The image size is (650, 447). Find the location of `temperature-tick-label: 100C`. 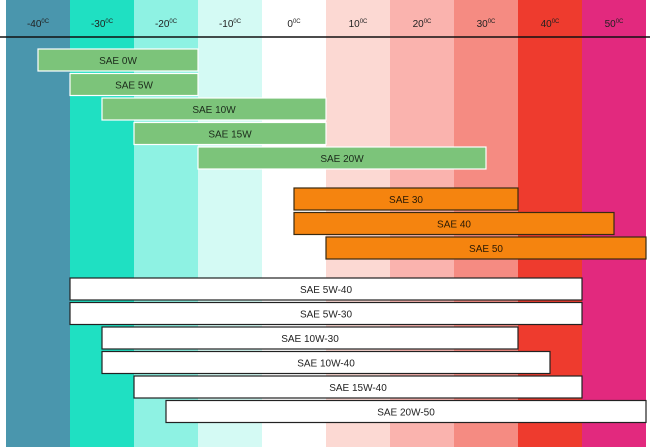

temperature-tick-label: 100C is located at coordinates (358, 24).